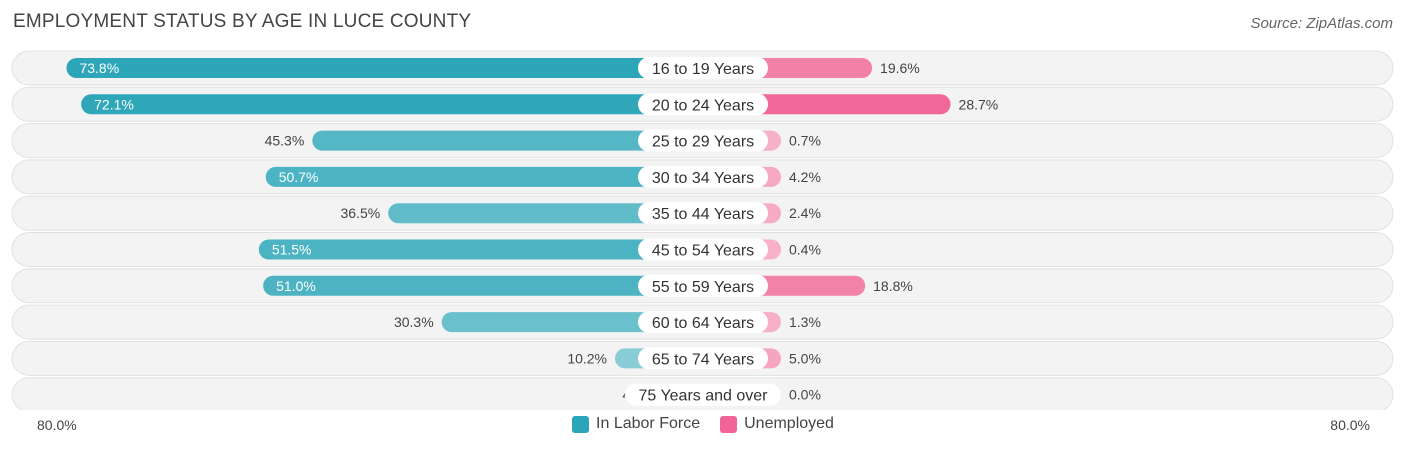 This screenshot has height=450, width=1406. Describe the element at coordinates (805, 141) in the screenshot. I see `label-unemployed: 0.7%` at that location.